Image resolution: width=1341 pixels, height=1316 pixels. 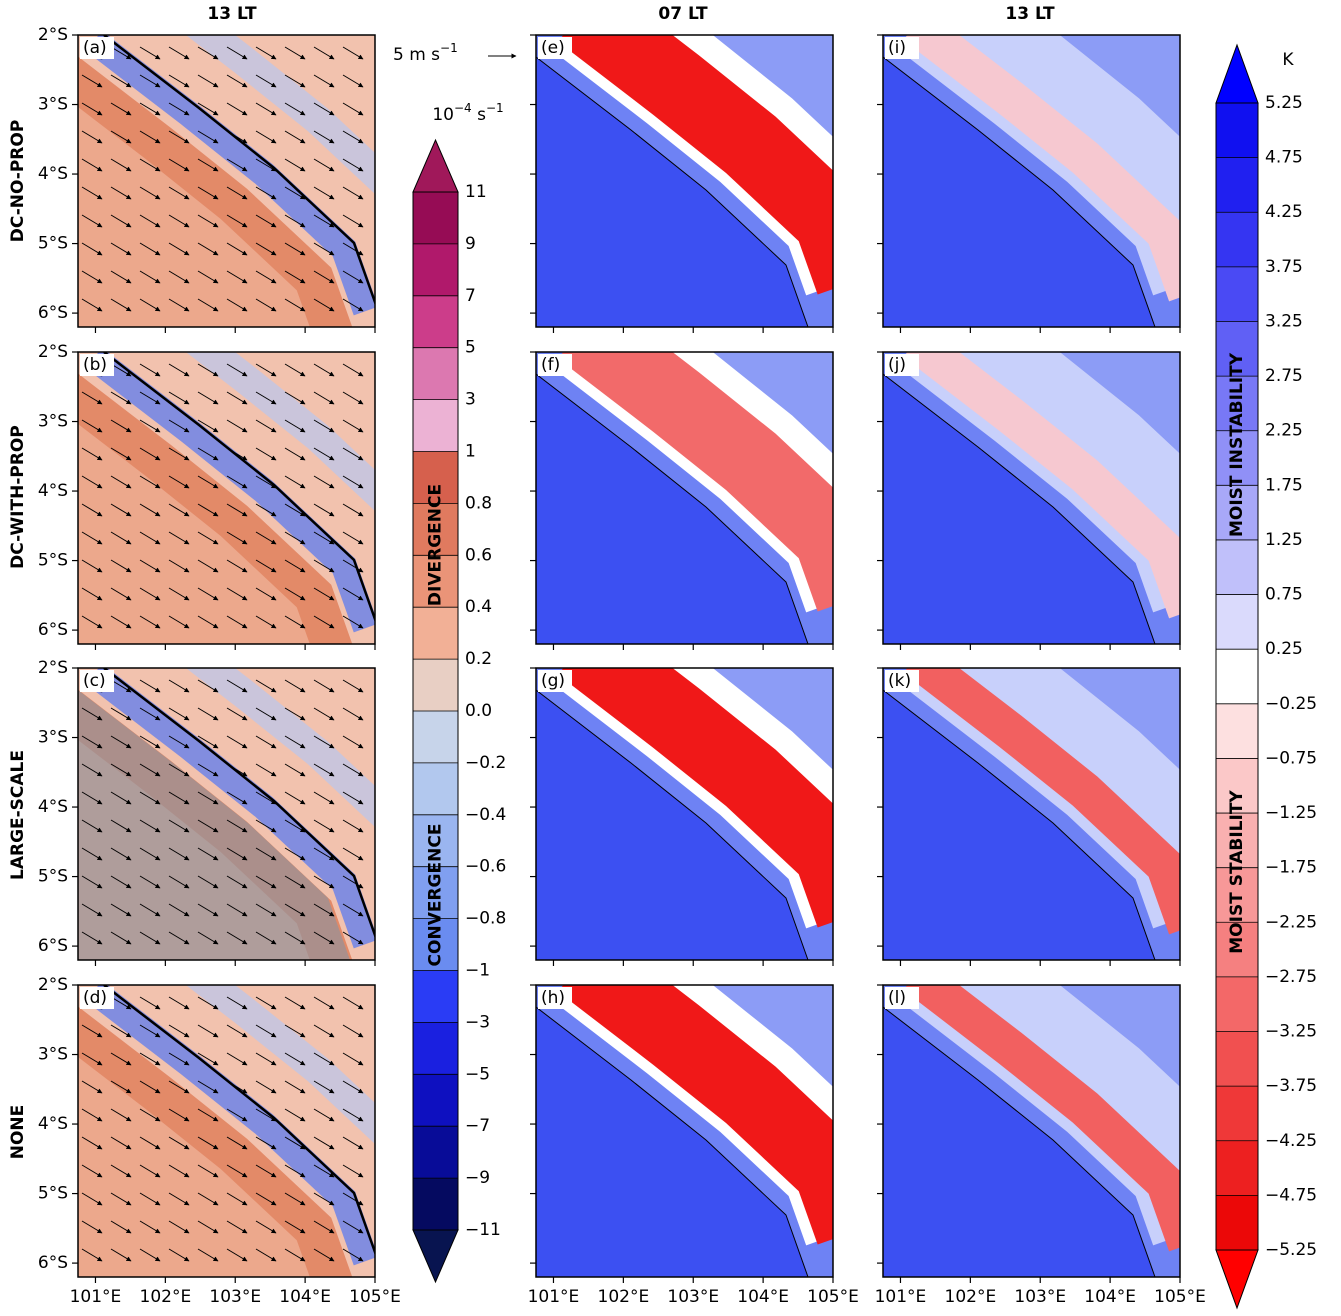 I want to click on panel-label: (e), so click(x=553, y=48).